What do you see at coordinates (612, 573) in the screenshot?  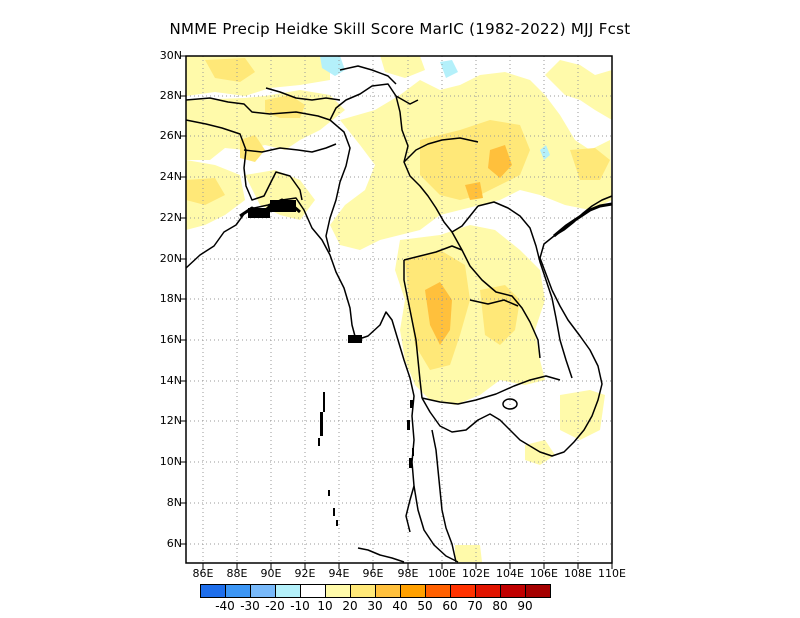 I see `lon-label: 110E` at bounding box center [612, 573].